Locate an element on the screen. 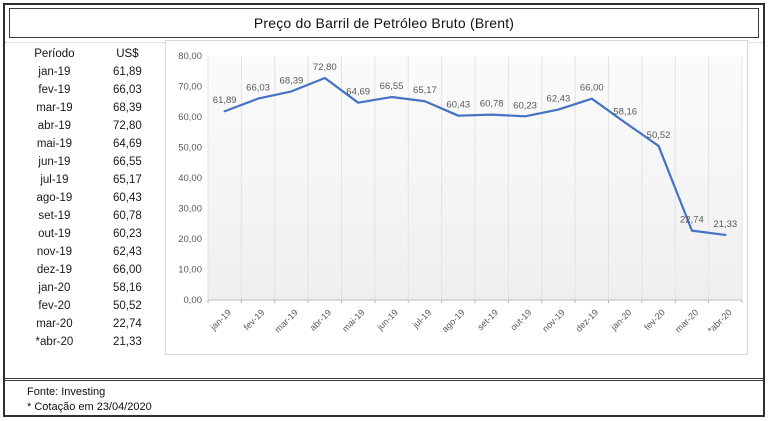  data-label: 61,89 is located at coordinates (225, 100).